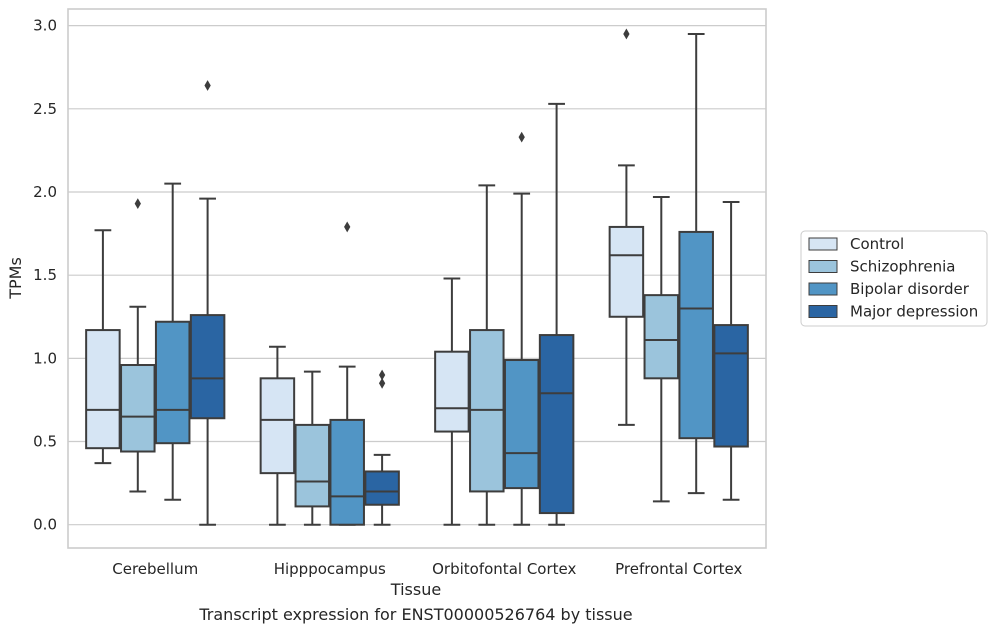 The width and height of the screenshot is (997, 634). What do you see at coordinates (15, 278) in the screenshot?
I see `y-axis-label: TPMs` at bounding box center [15, 278].